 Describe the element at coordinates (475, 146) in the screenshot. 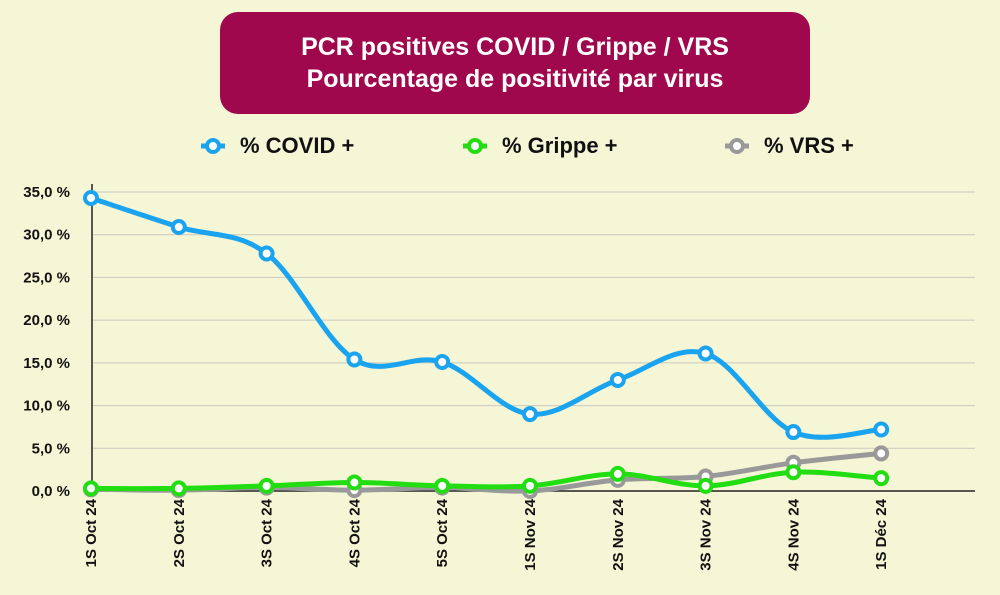

I see `legend-marker-grippe-icon` at that location.